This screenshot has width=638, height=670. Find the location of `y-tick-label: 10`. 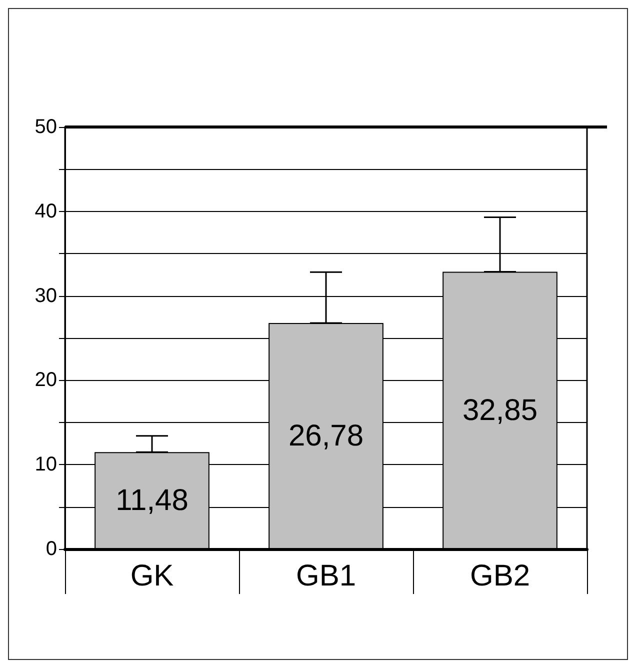

y-tick-label: 10 is located at coordinates (45, 465).